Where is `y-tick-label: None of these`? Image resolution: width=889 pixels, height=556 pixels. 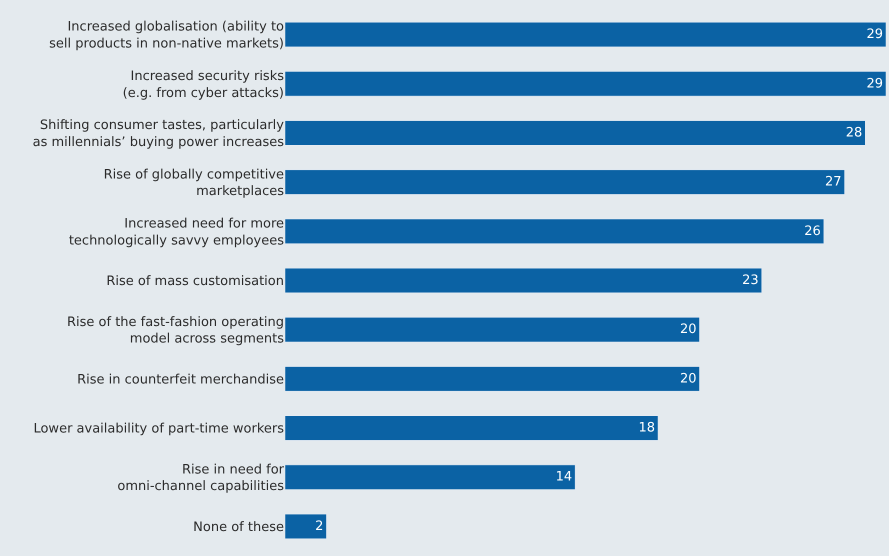 y-tick-label: None of these is located at coordinates (238, 527).